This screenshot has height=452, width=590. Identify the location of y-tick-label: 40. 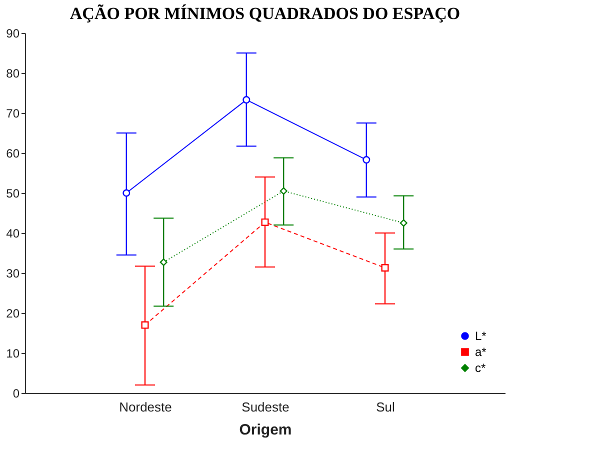
(13, 233).